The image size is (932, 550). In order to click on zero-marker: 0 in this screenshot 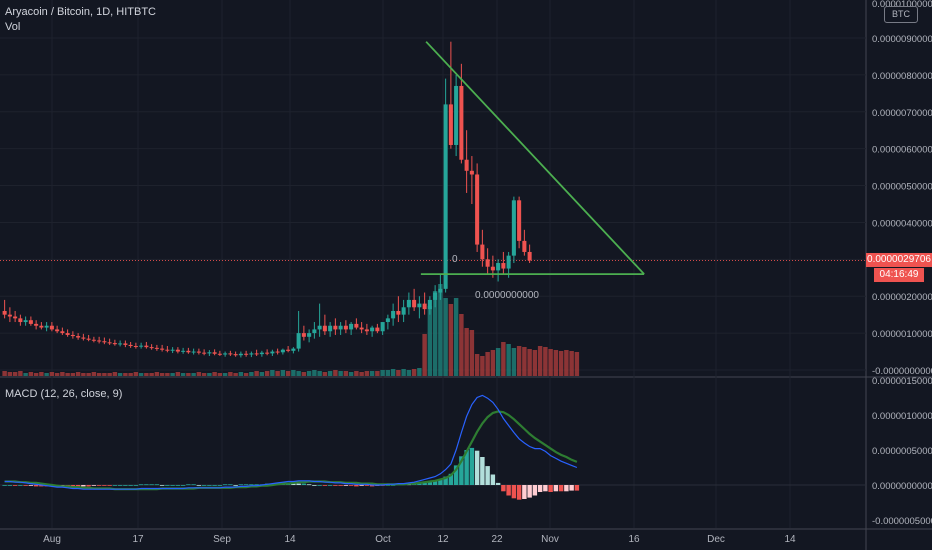, I will do `click(455, 259)`.